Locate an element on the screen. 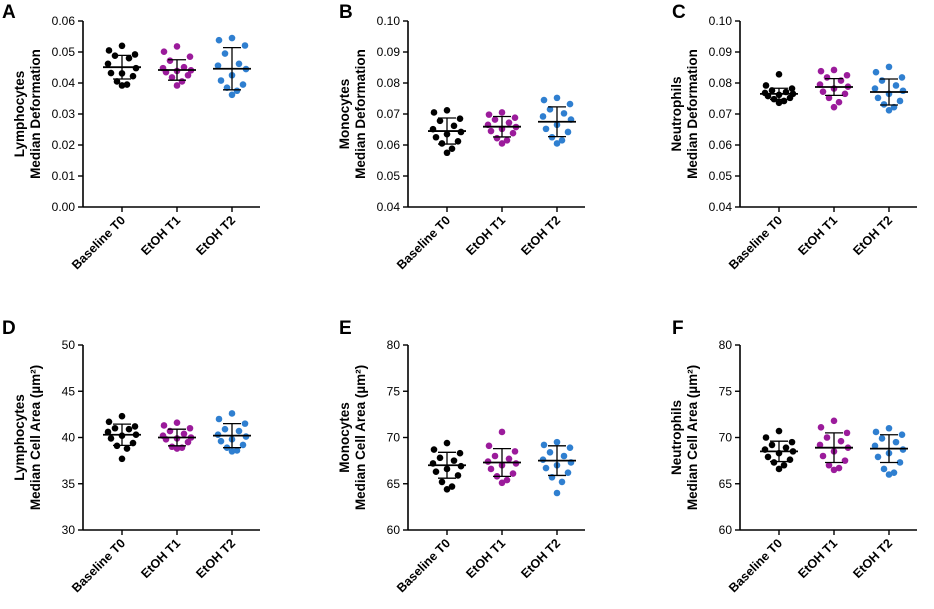 Image resolution: width=934 pixels, height=609 pixels. y-tick-label: 80 is located at coordinates (726, 345).